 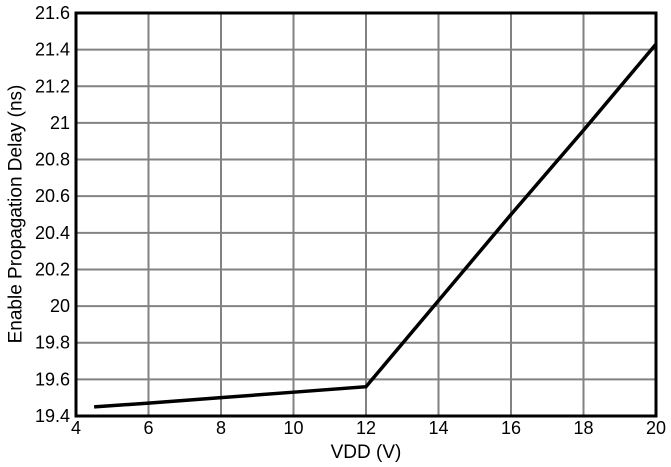 What do you see at coordinates (52, 160) in the screenshot?
I see `y-tick-label: 20.8` at bounding box center [52, 160].